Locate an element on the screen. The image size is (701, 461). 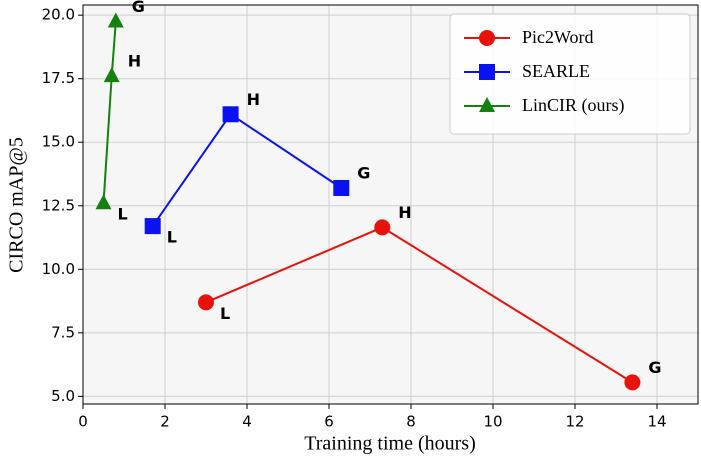
x-tick-label: 2 is located at coordinates (165, 422).